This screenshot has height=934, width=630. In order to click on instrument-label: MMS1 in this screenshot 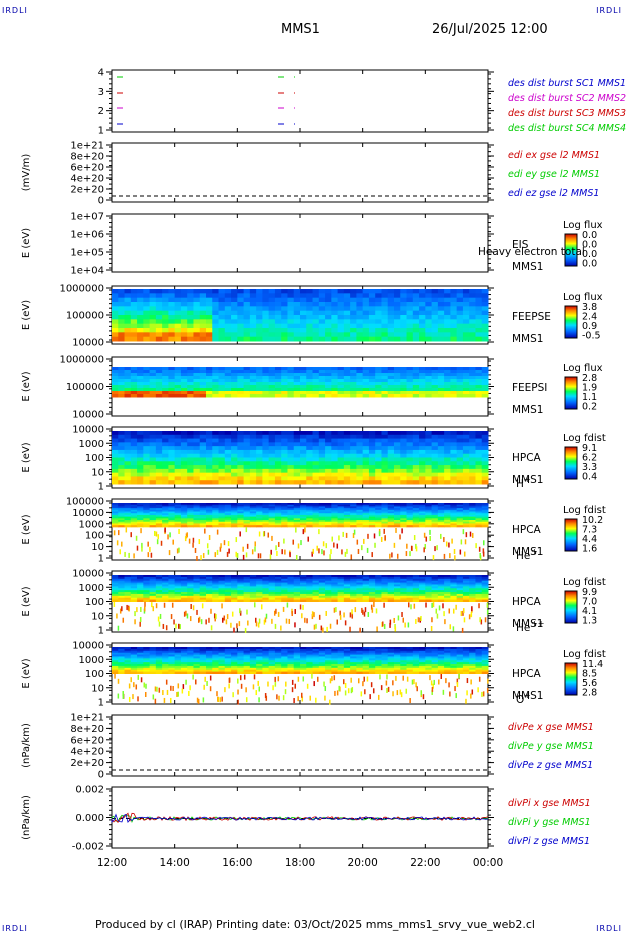, I will do `click(527, 696)`.